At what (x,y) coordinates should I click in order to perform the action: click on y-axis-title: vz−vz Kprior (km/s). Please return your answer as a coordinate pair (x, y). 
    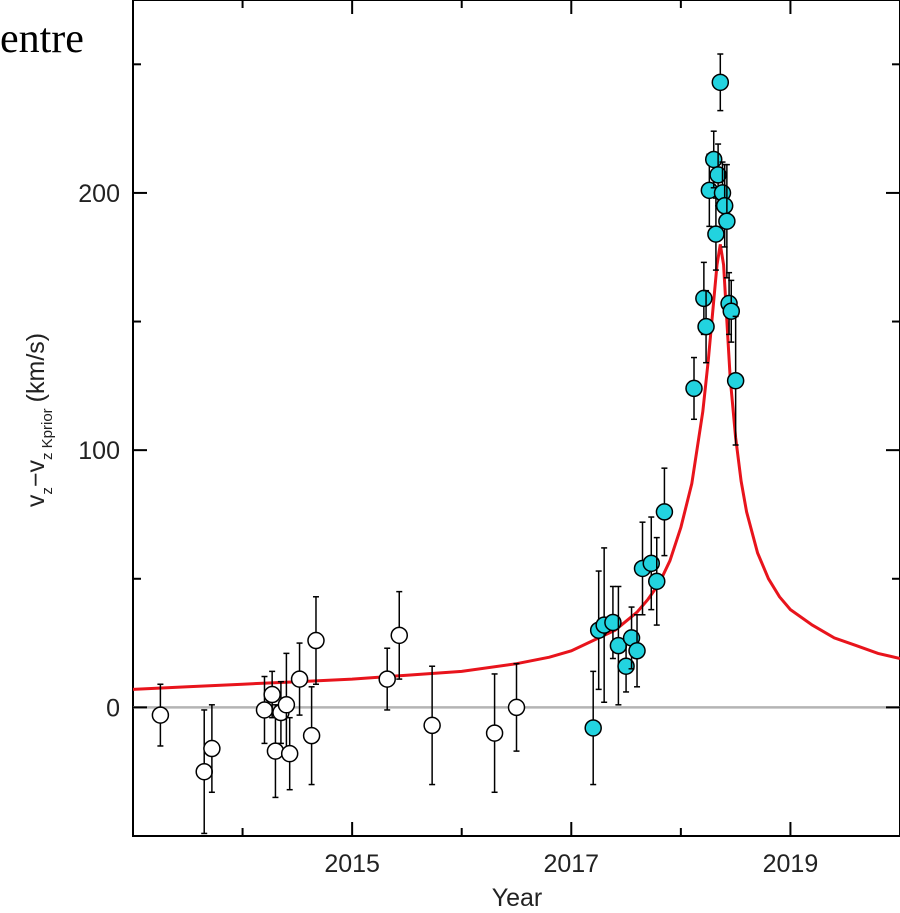
    Looking at the image, I should click on (39, 420).